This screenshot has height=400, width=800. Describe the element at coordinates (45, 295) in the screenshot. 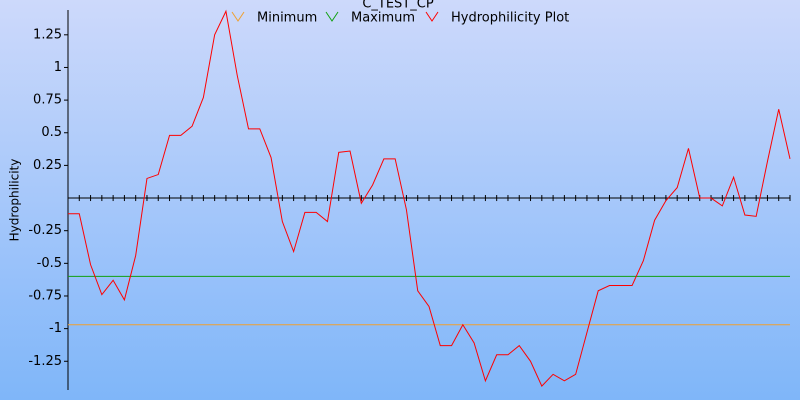

I see `y-tick-label: -0.75` at that location.